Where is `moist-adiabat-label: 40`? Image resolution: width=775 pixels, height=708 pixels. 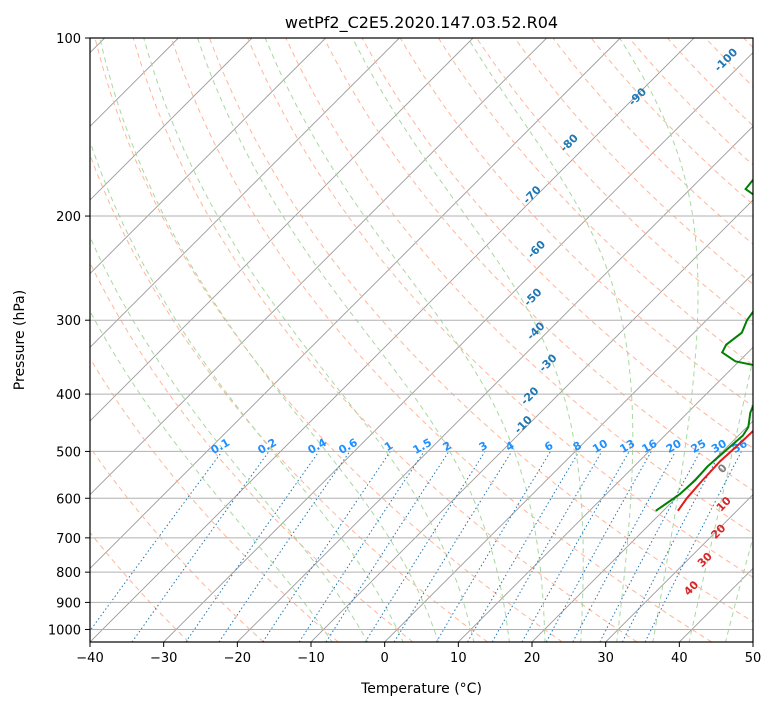
moist-adiabat-label: 40 is located at coordinates (691, 588).